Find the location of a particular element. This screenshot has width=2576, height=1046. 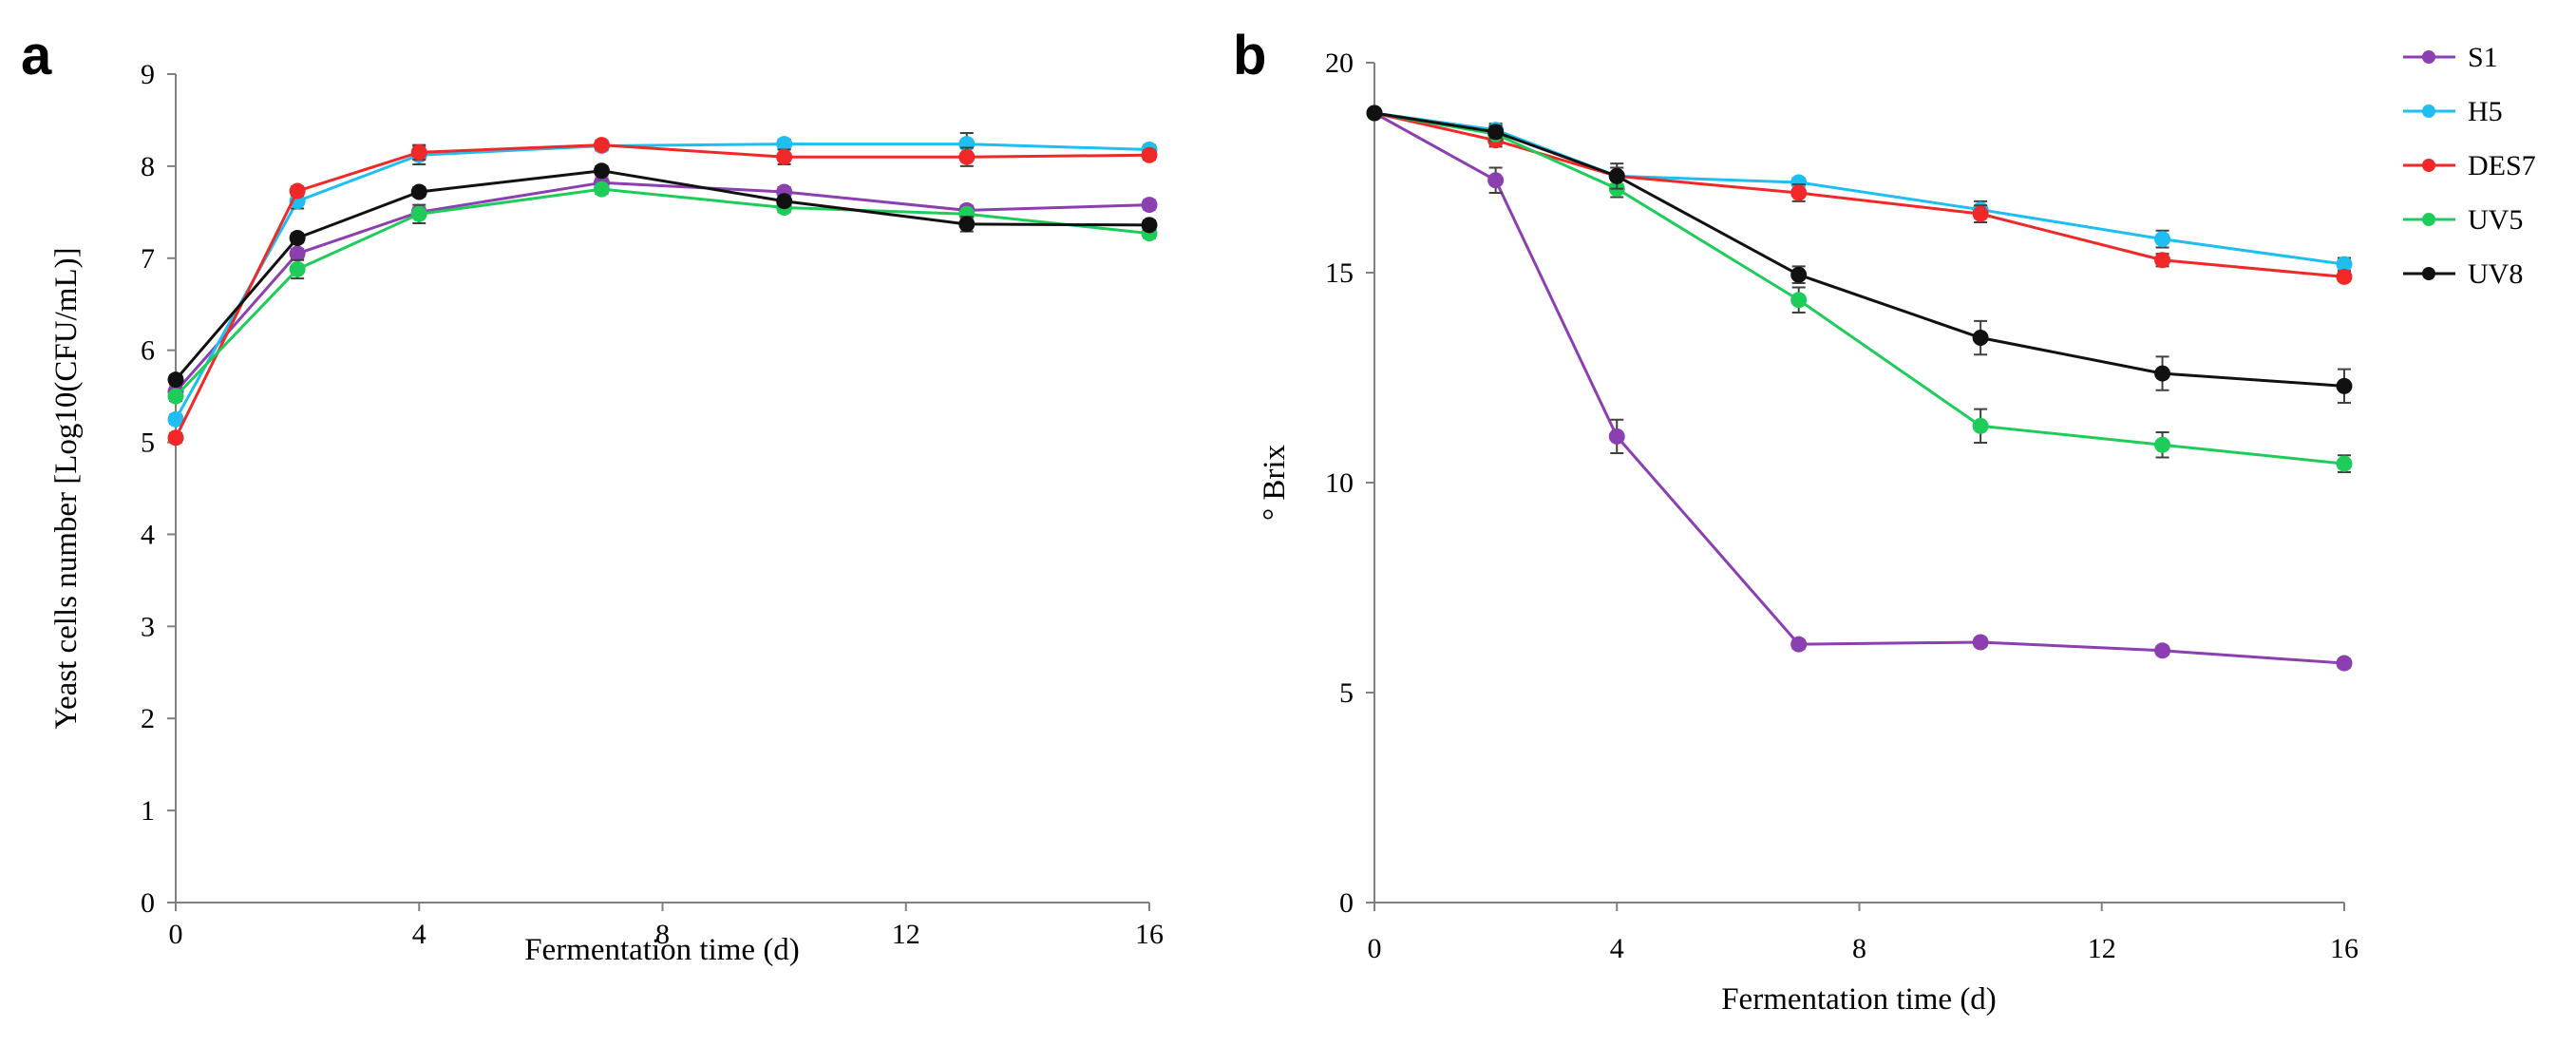

y-ticks-b: 0 5 10 15 20 is located at coordinates (1349, 483).